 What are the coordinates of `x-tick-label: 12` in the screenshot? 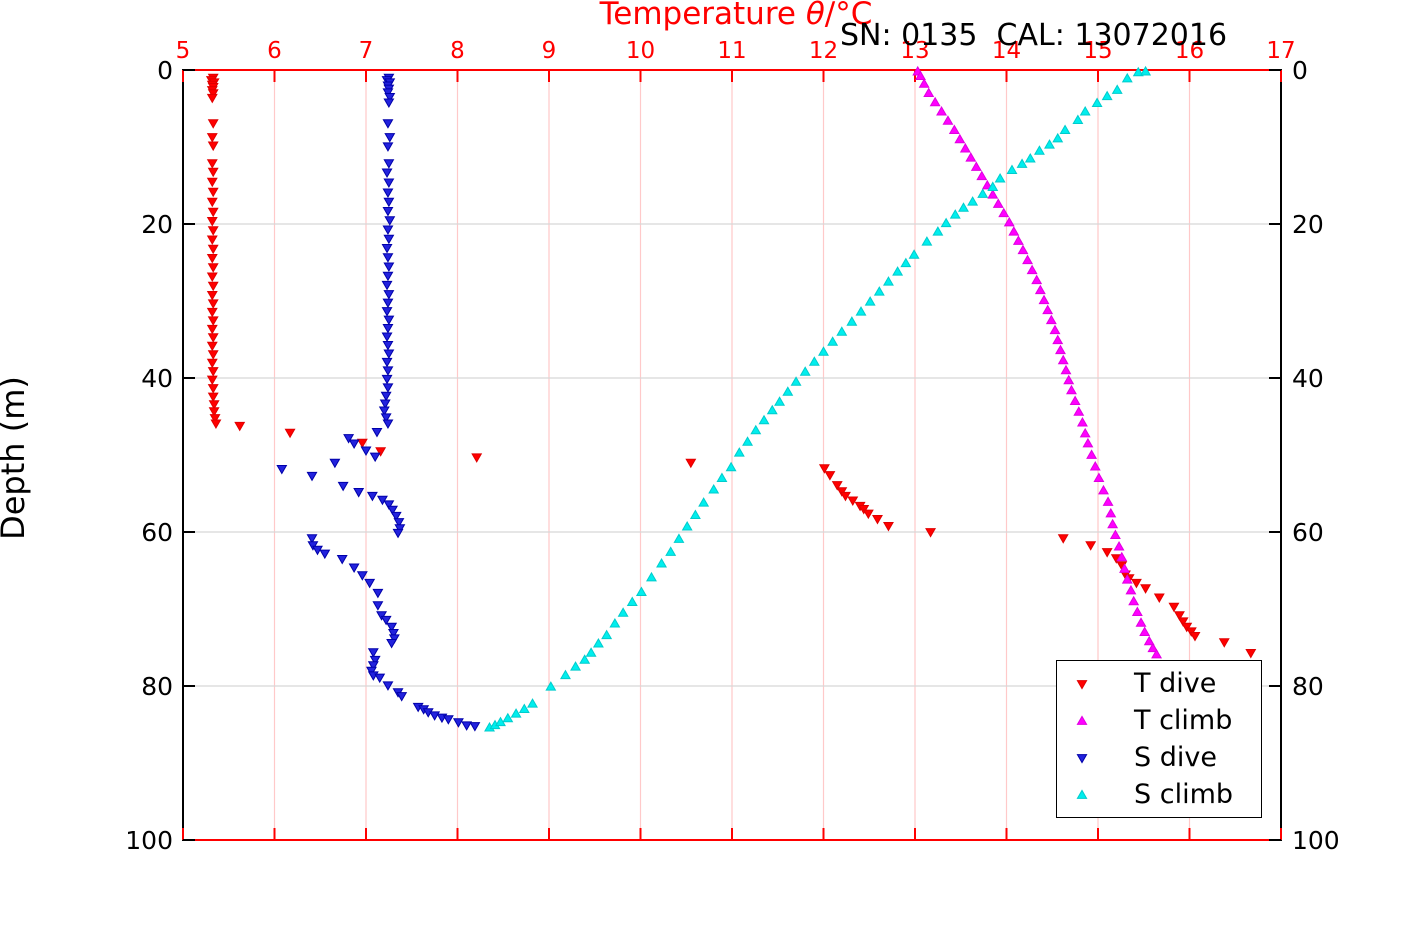 It's located at (823, 51).